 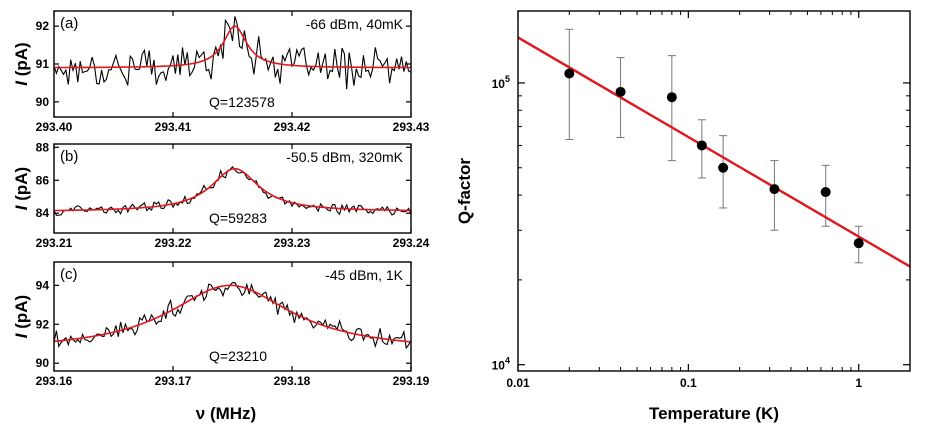 What do you see at coordinates (518, 383) in the screenshot?
I see `x-tick-label: 0.01` at bounding box center [518, 383].